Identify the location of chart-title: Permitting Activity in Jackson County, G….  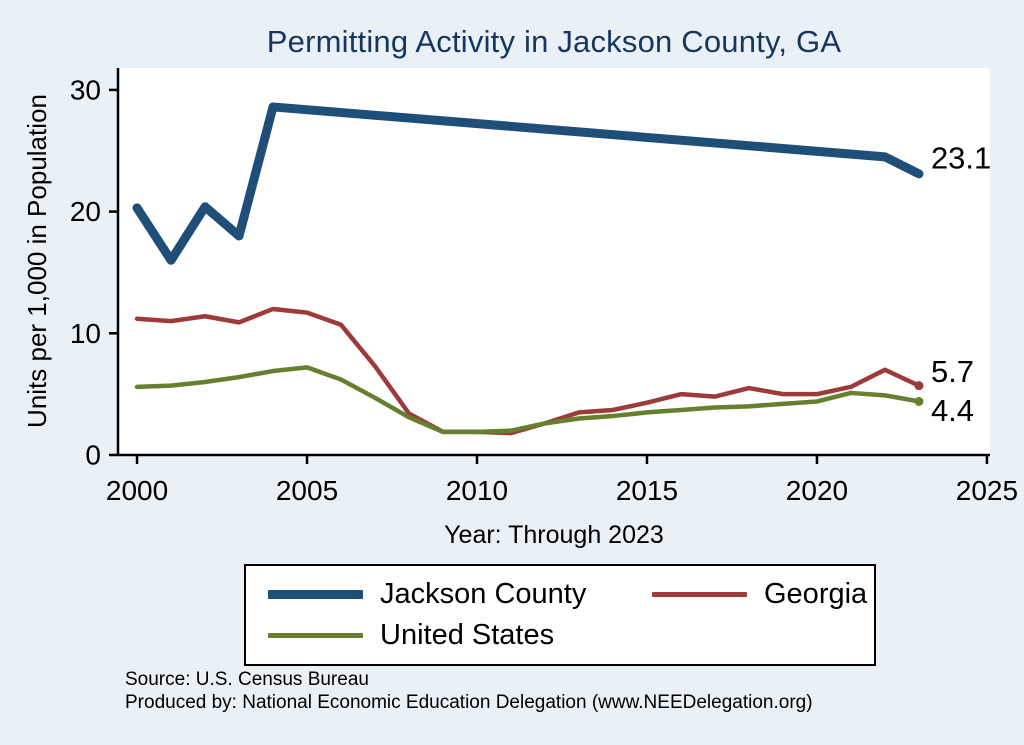
(554, 41).